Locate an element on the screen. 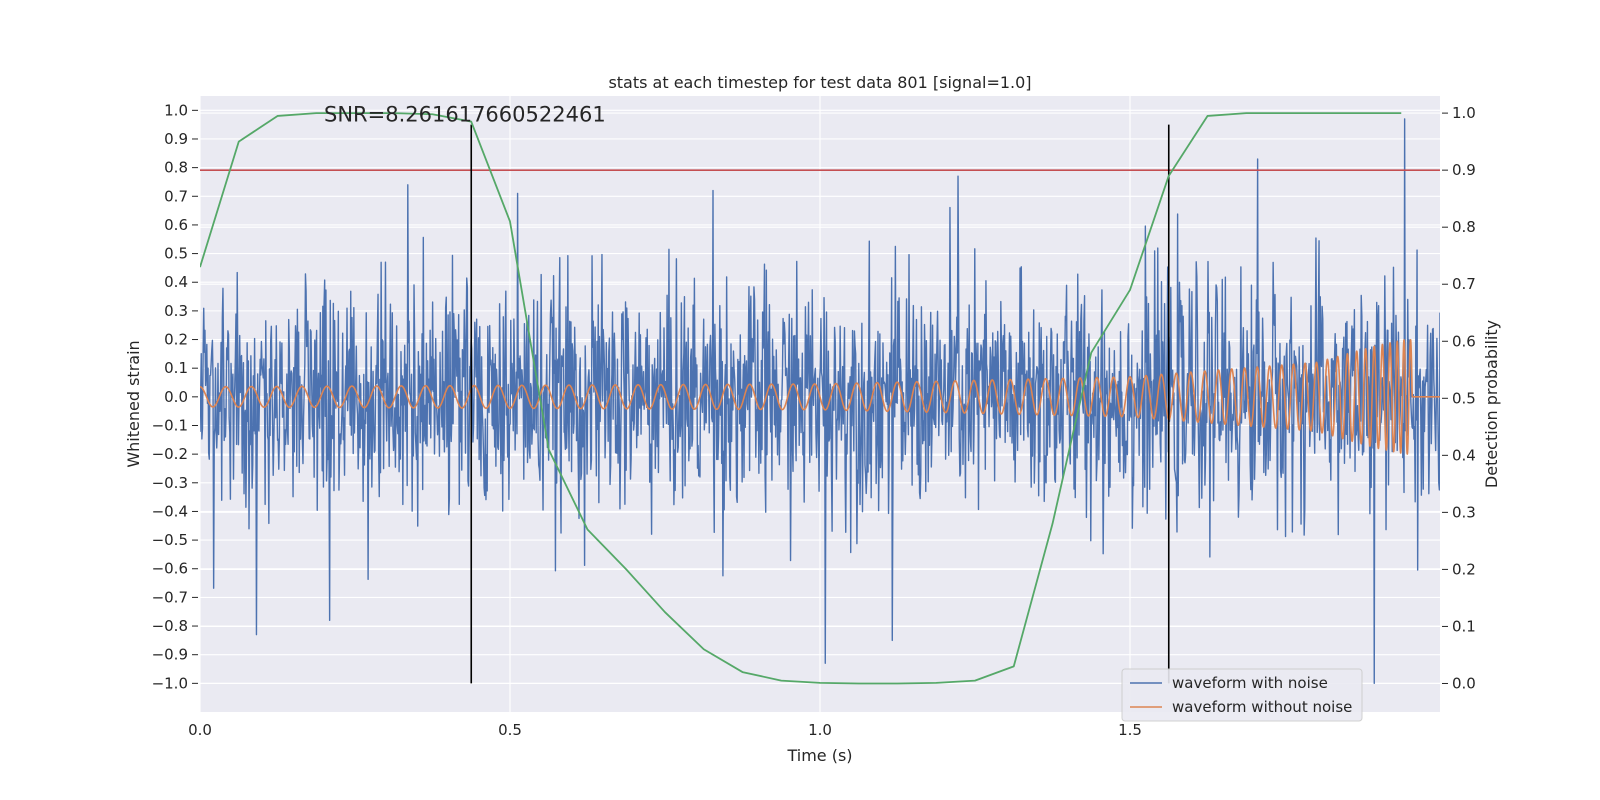  y2-tick-label: 0.3 is located at coordinates (1464, 512).